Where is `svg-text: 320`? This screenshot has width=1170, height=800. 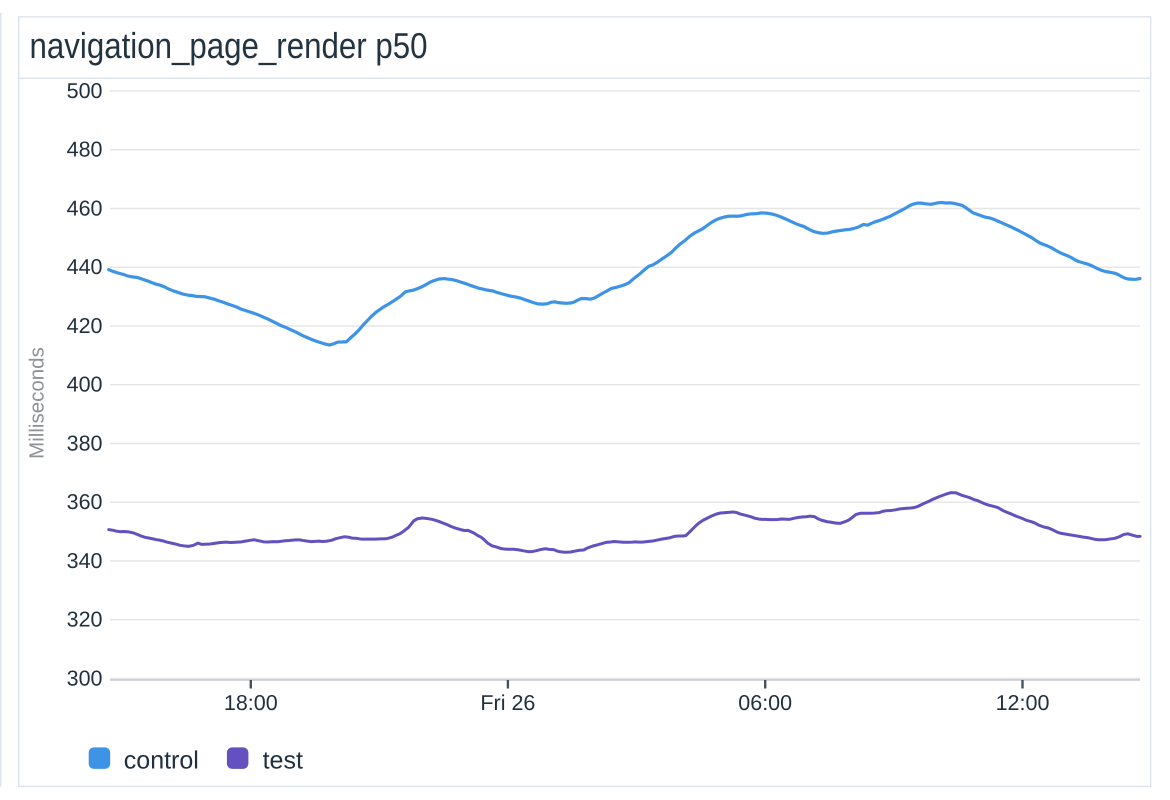
svg-text: 320 is located at coordinates (85, 620).